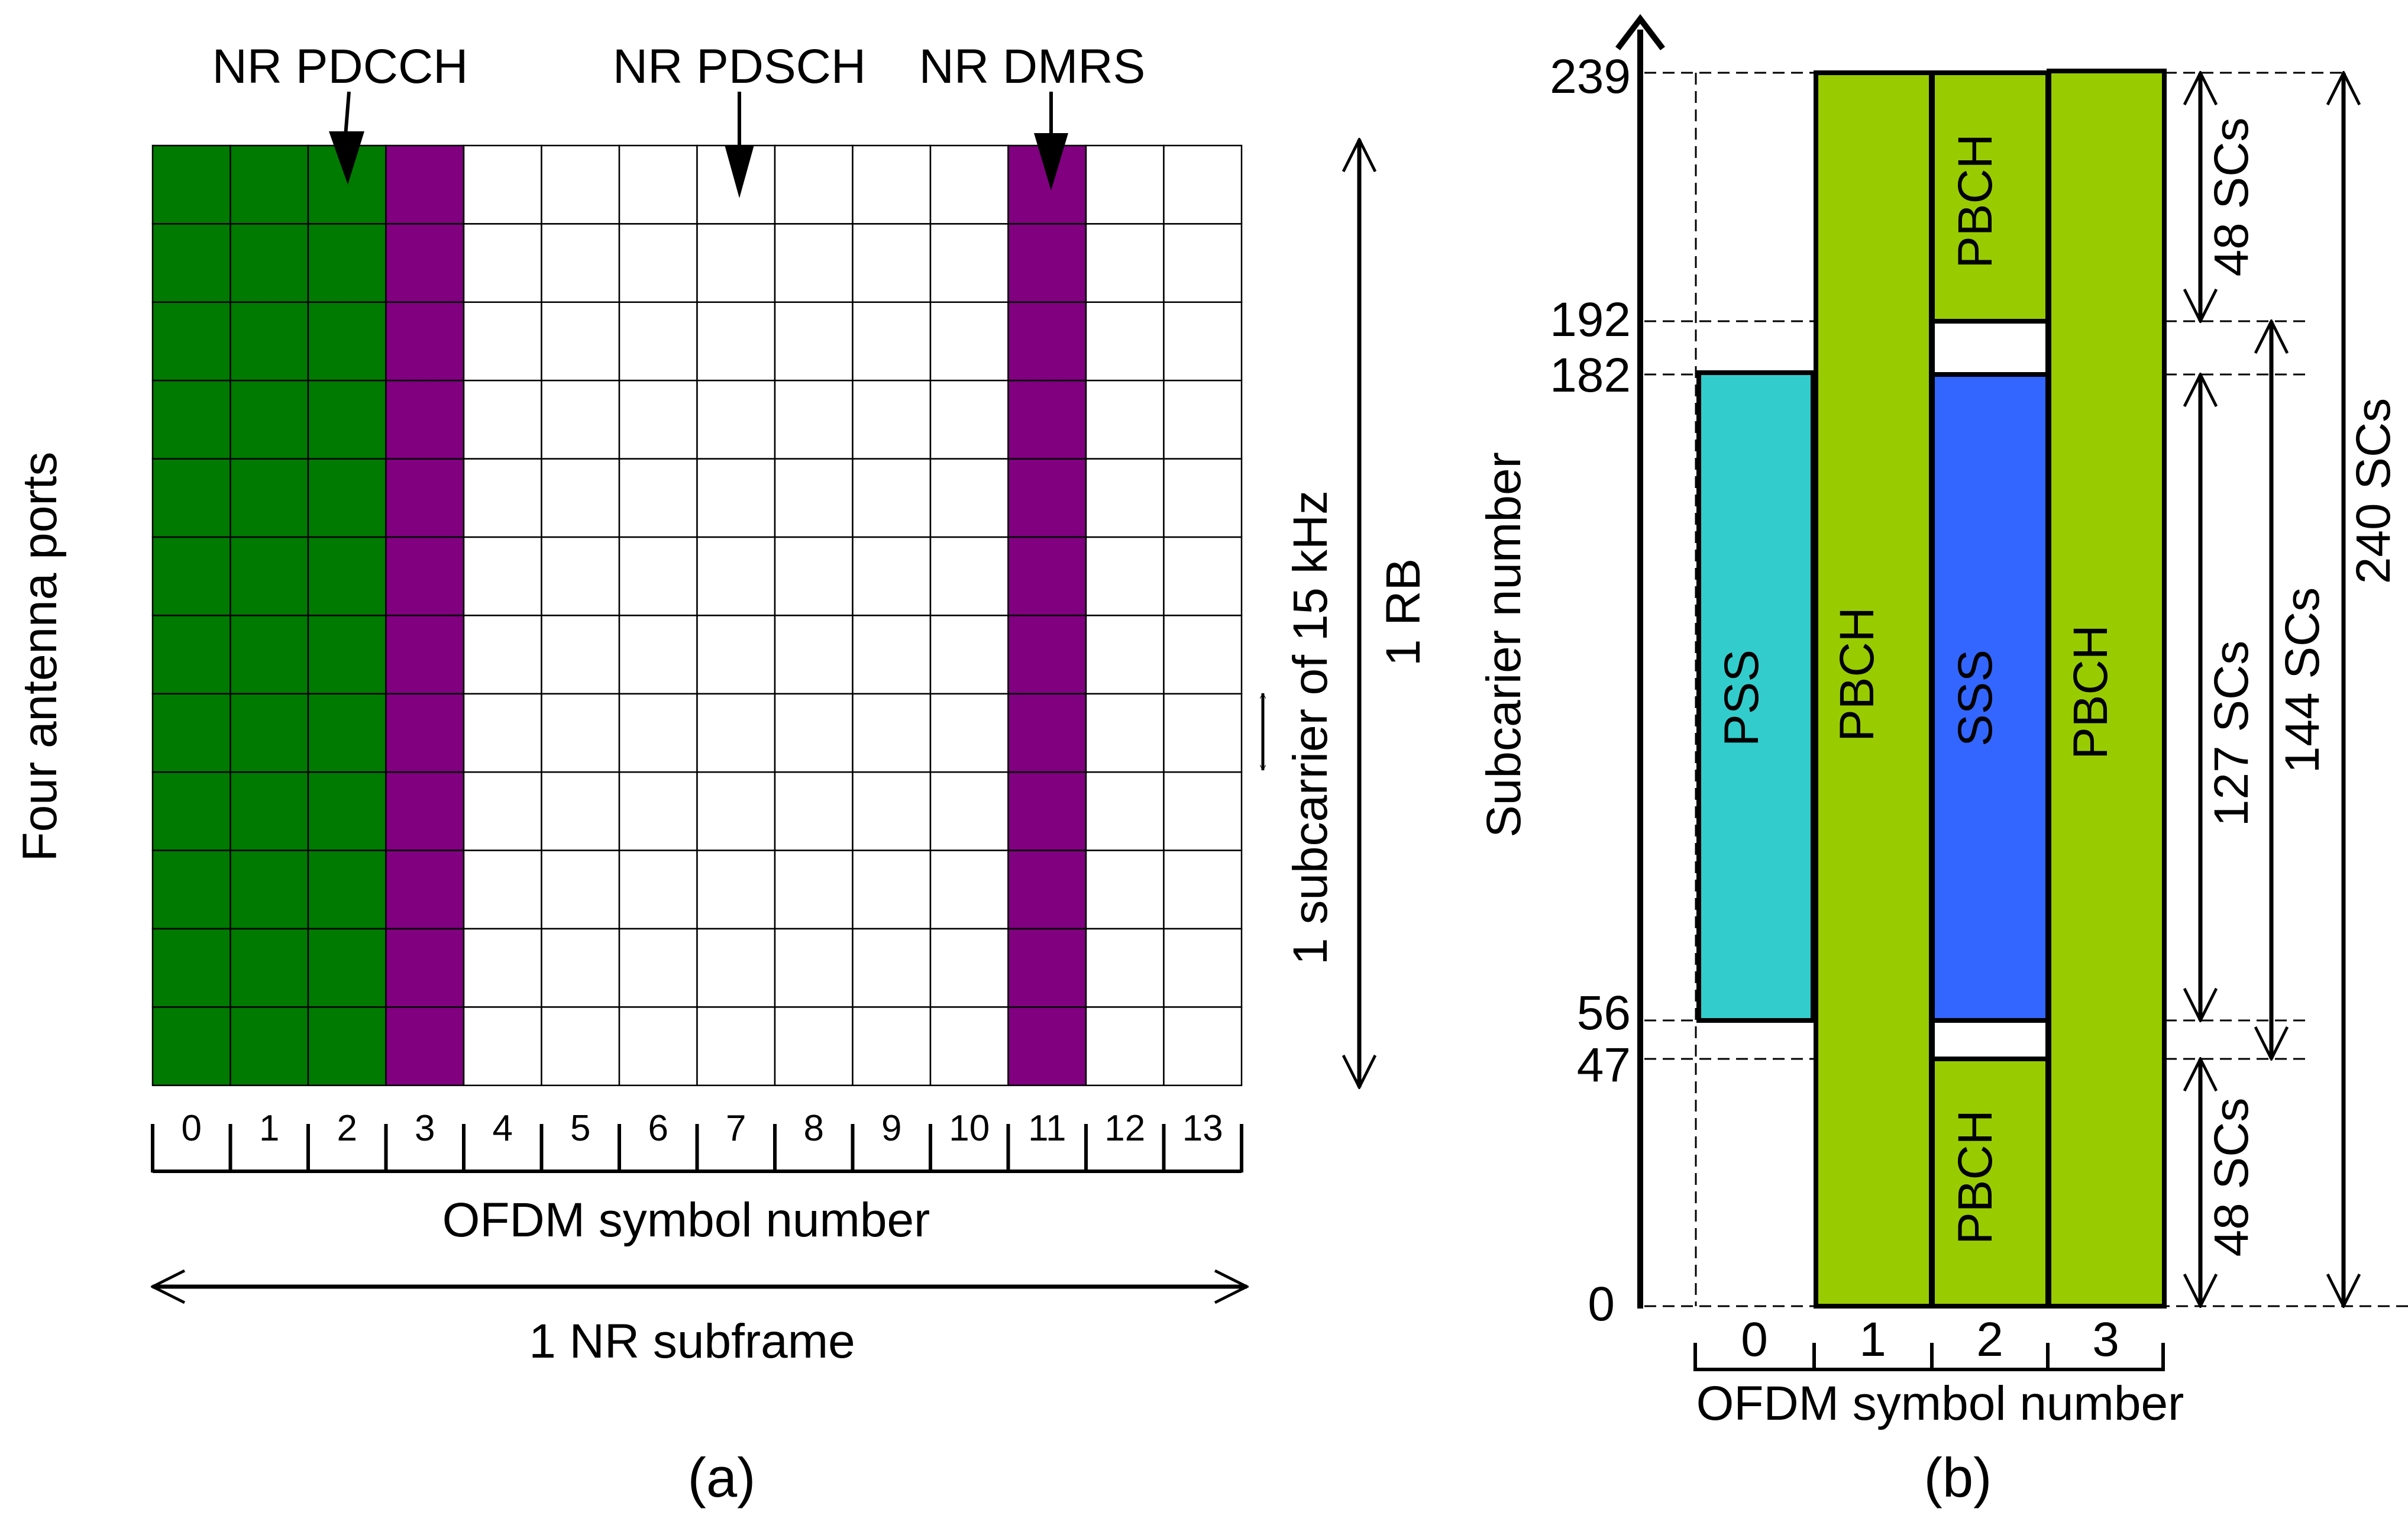  Describe the element at coordinates (891, 1128) in the screenshot. I see `symbol-tick-label: 9` at that location.